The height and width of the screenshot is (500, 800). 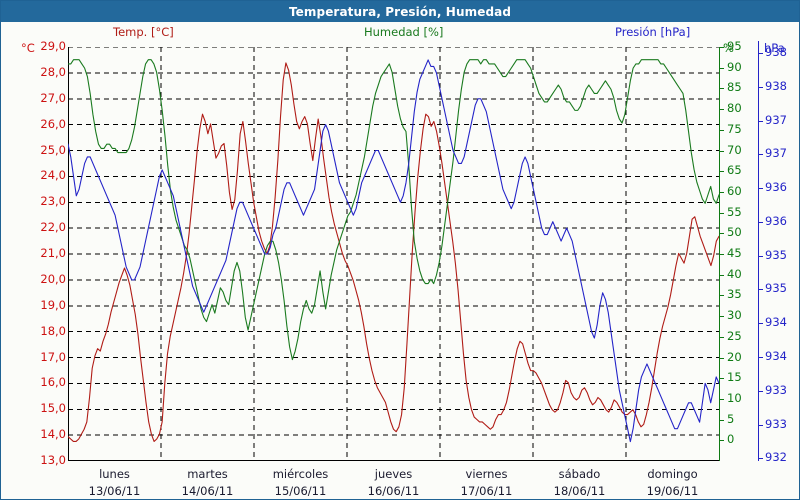 I want to click on date-value: 16/06/11, so click(x=393, y=491).